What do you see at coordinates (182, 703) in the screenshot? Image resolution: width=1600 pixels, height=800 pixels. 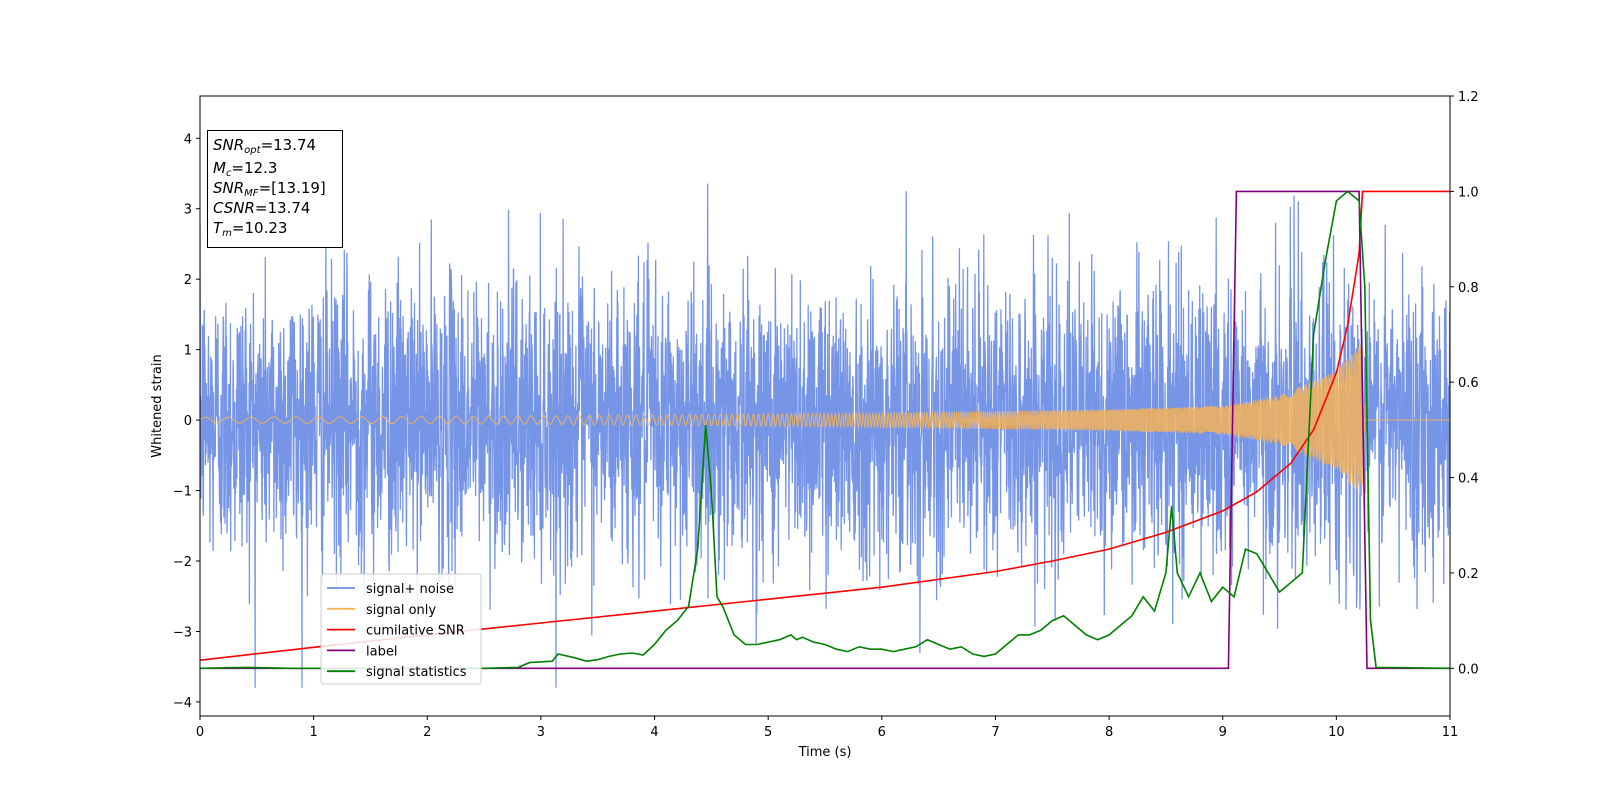 I see `y-left-tick-label: −4` at bounding box center [182, 703].